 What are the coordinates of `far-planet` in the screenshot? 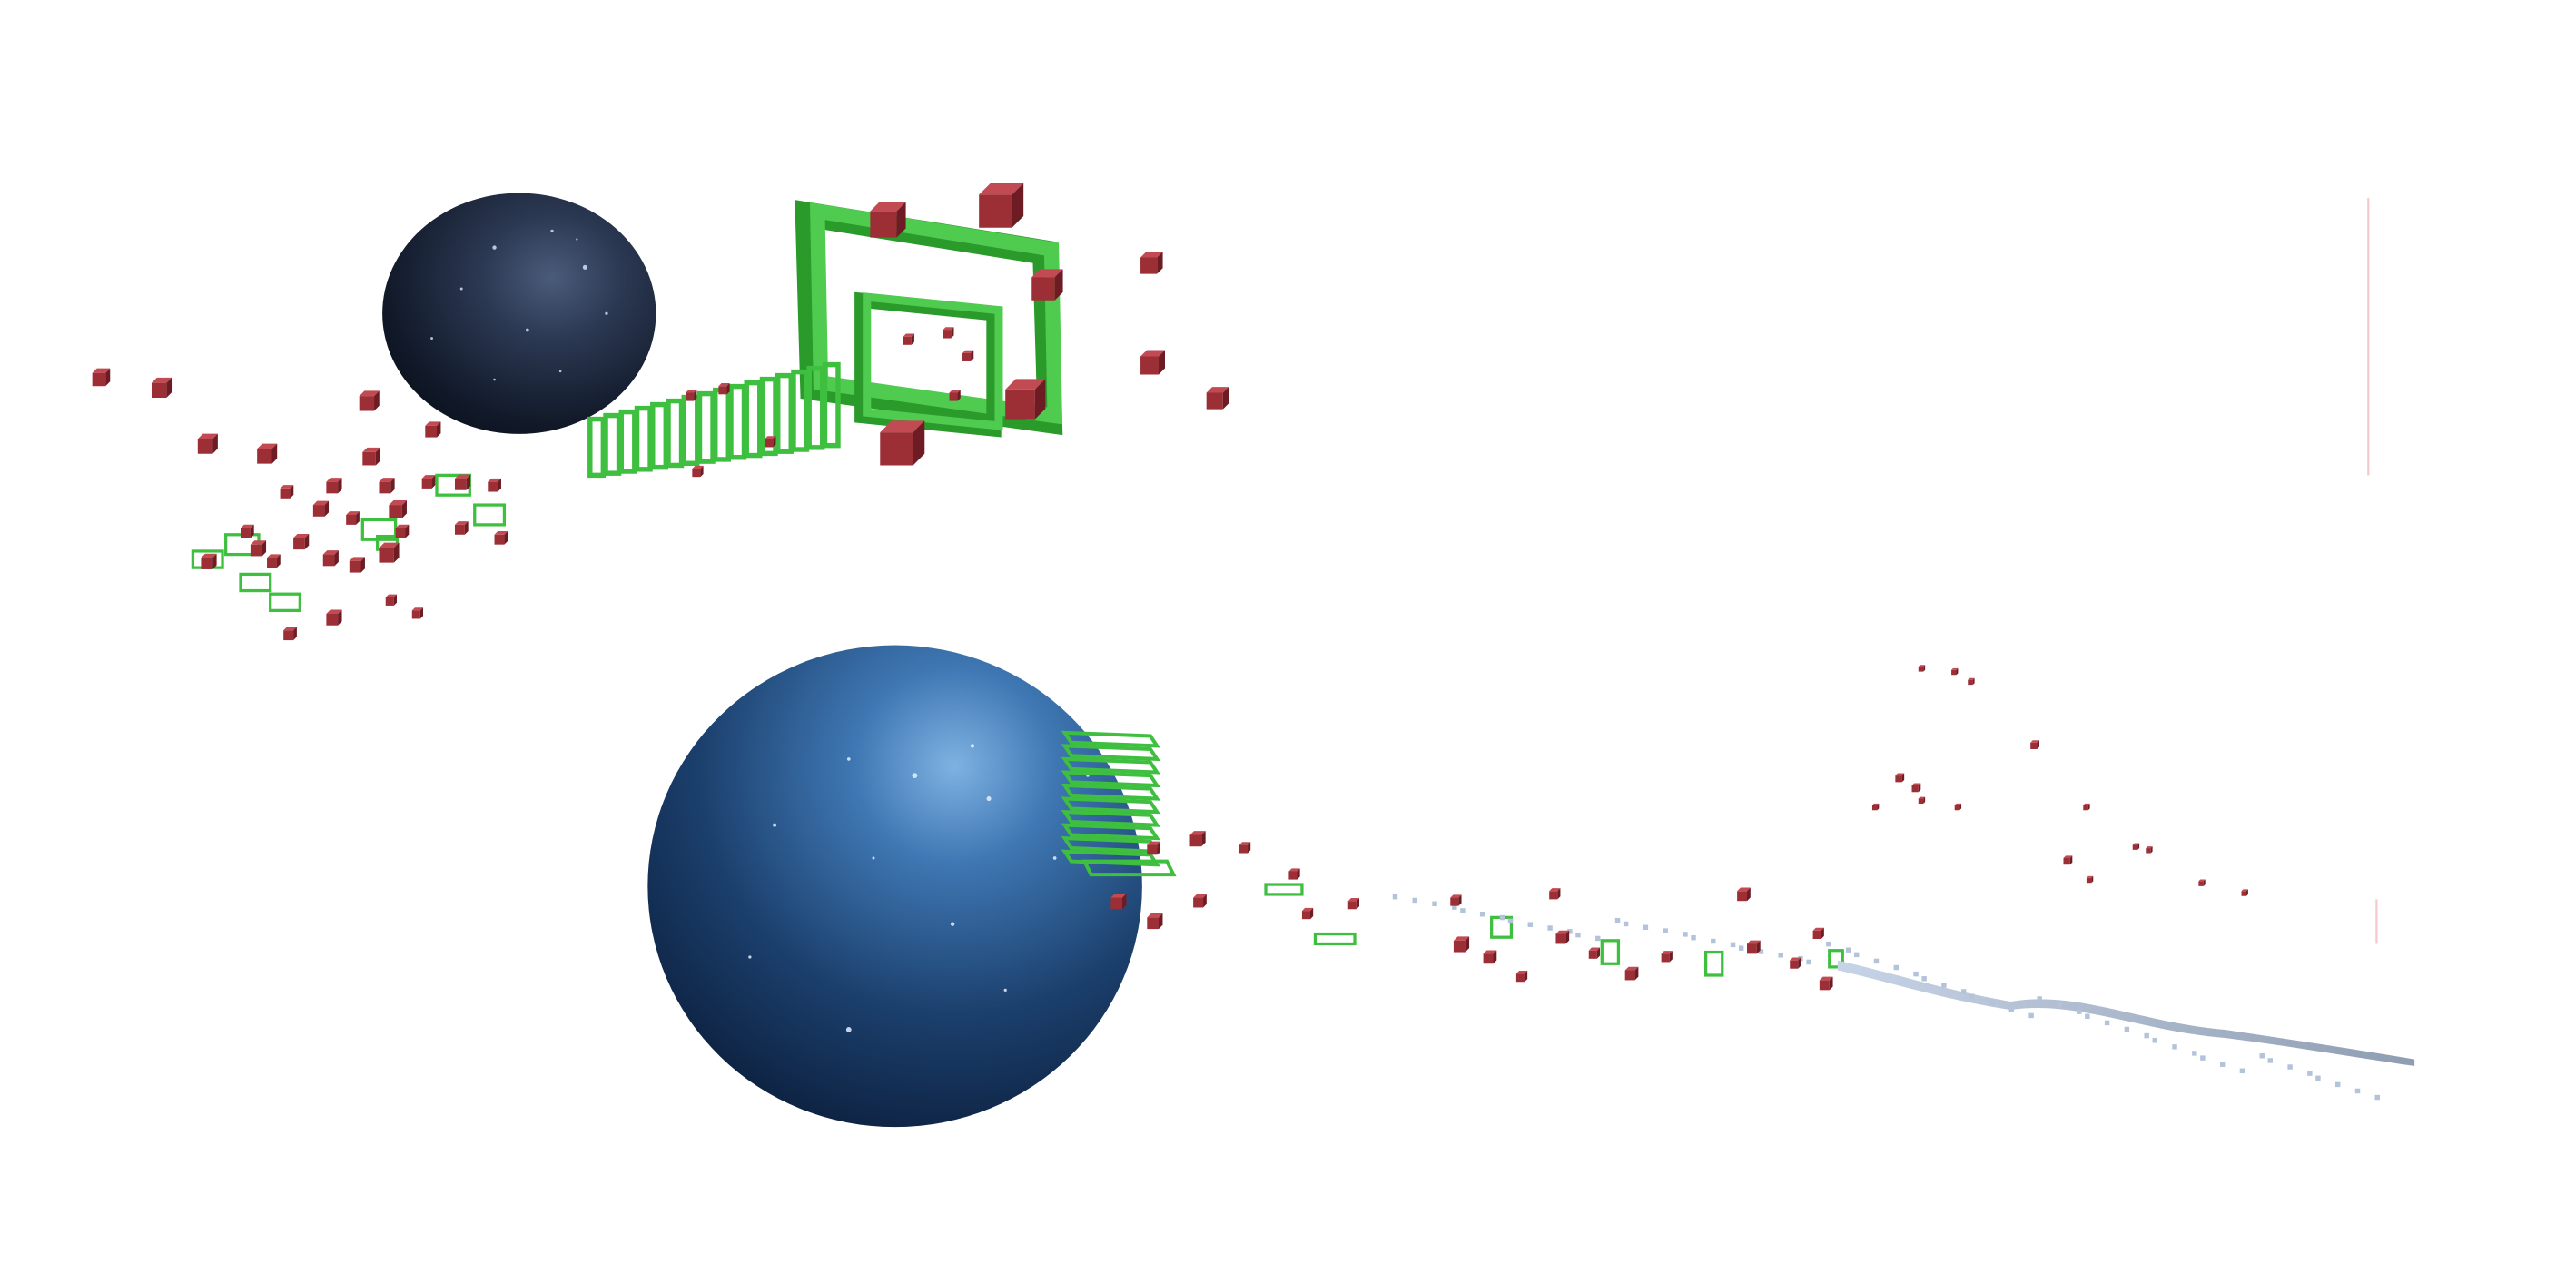 It's located at (519, 313).